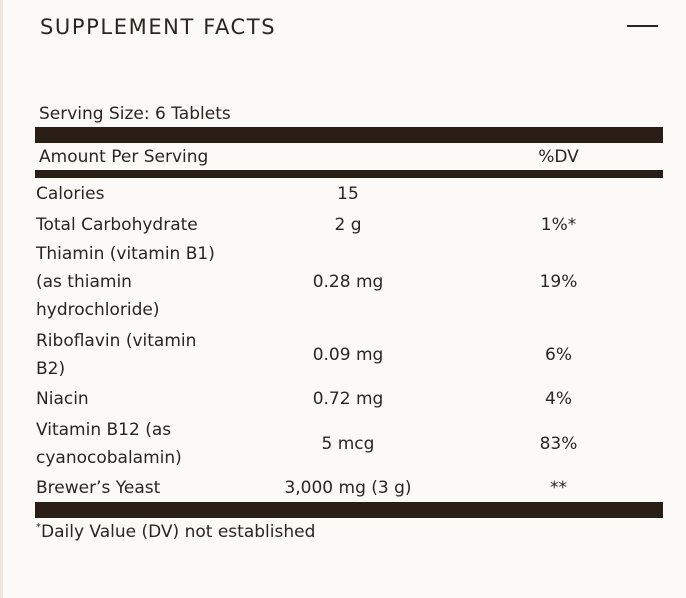  I want to click on nutrient-name-line: Calories, so click(70, 194).